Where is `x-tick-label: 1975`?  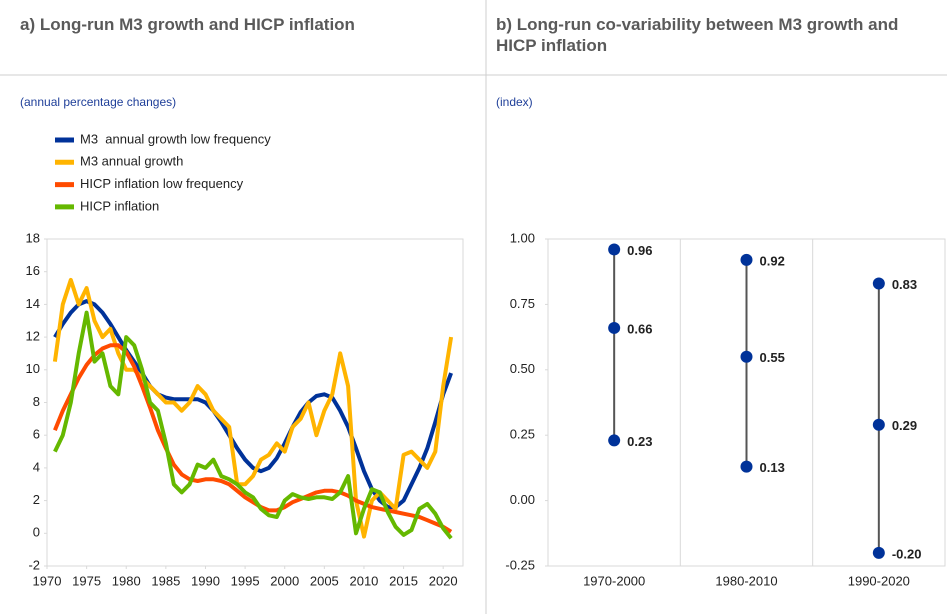
x-tick-label: 1975 is located at coordinates (86, 580).